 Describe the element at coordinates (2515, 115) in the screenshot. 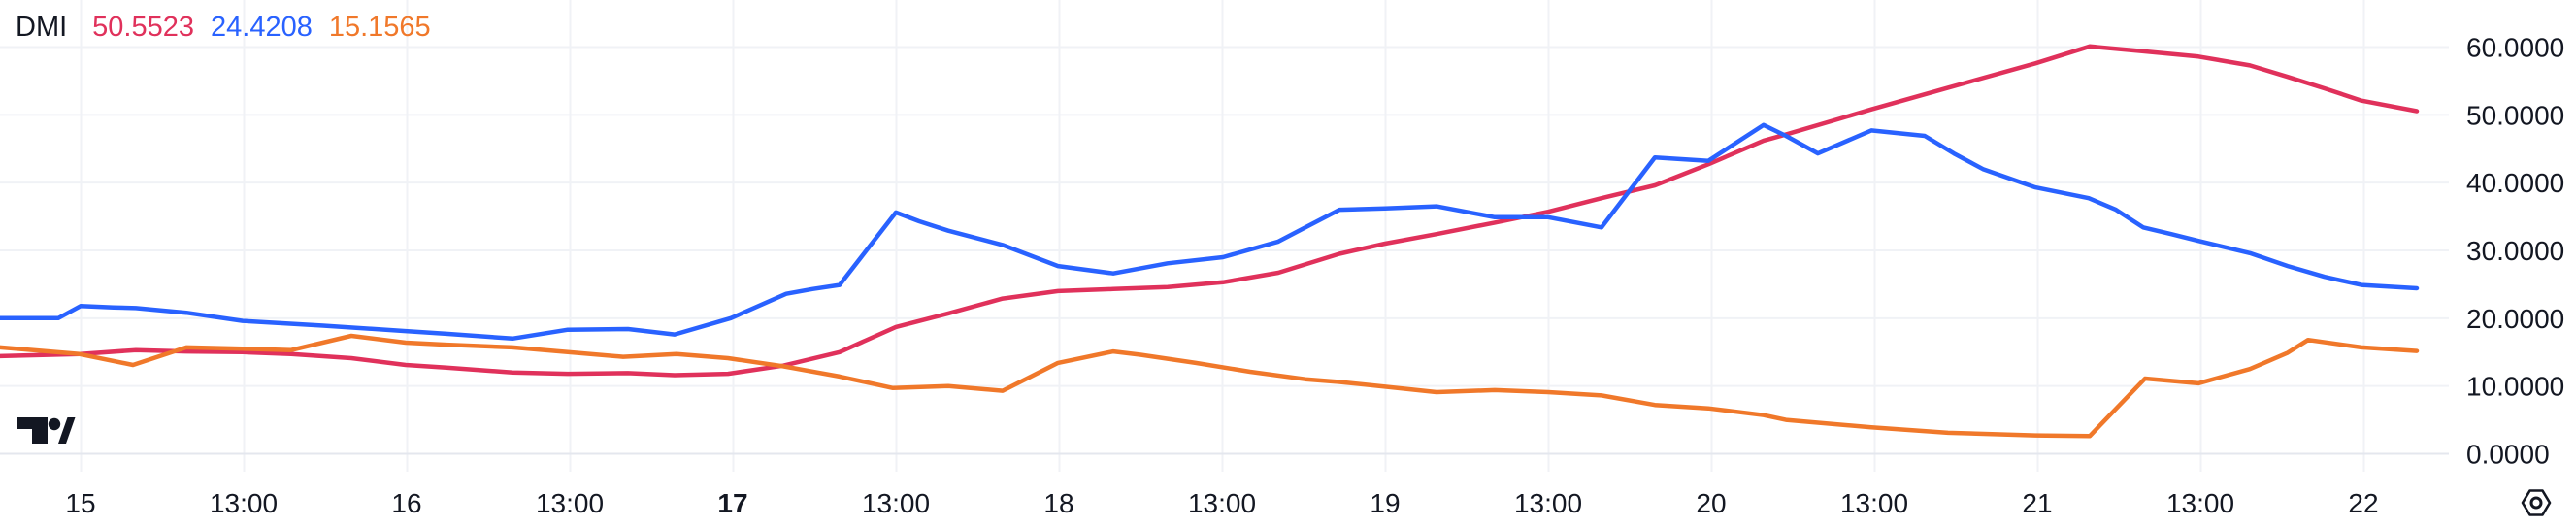

I see `y-axis-label: 50.0000` at that location.